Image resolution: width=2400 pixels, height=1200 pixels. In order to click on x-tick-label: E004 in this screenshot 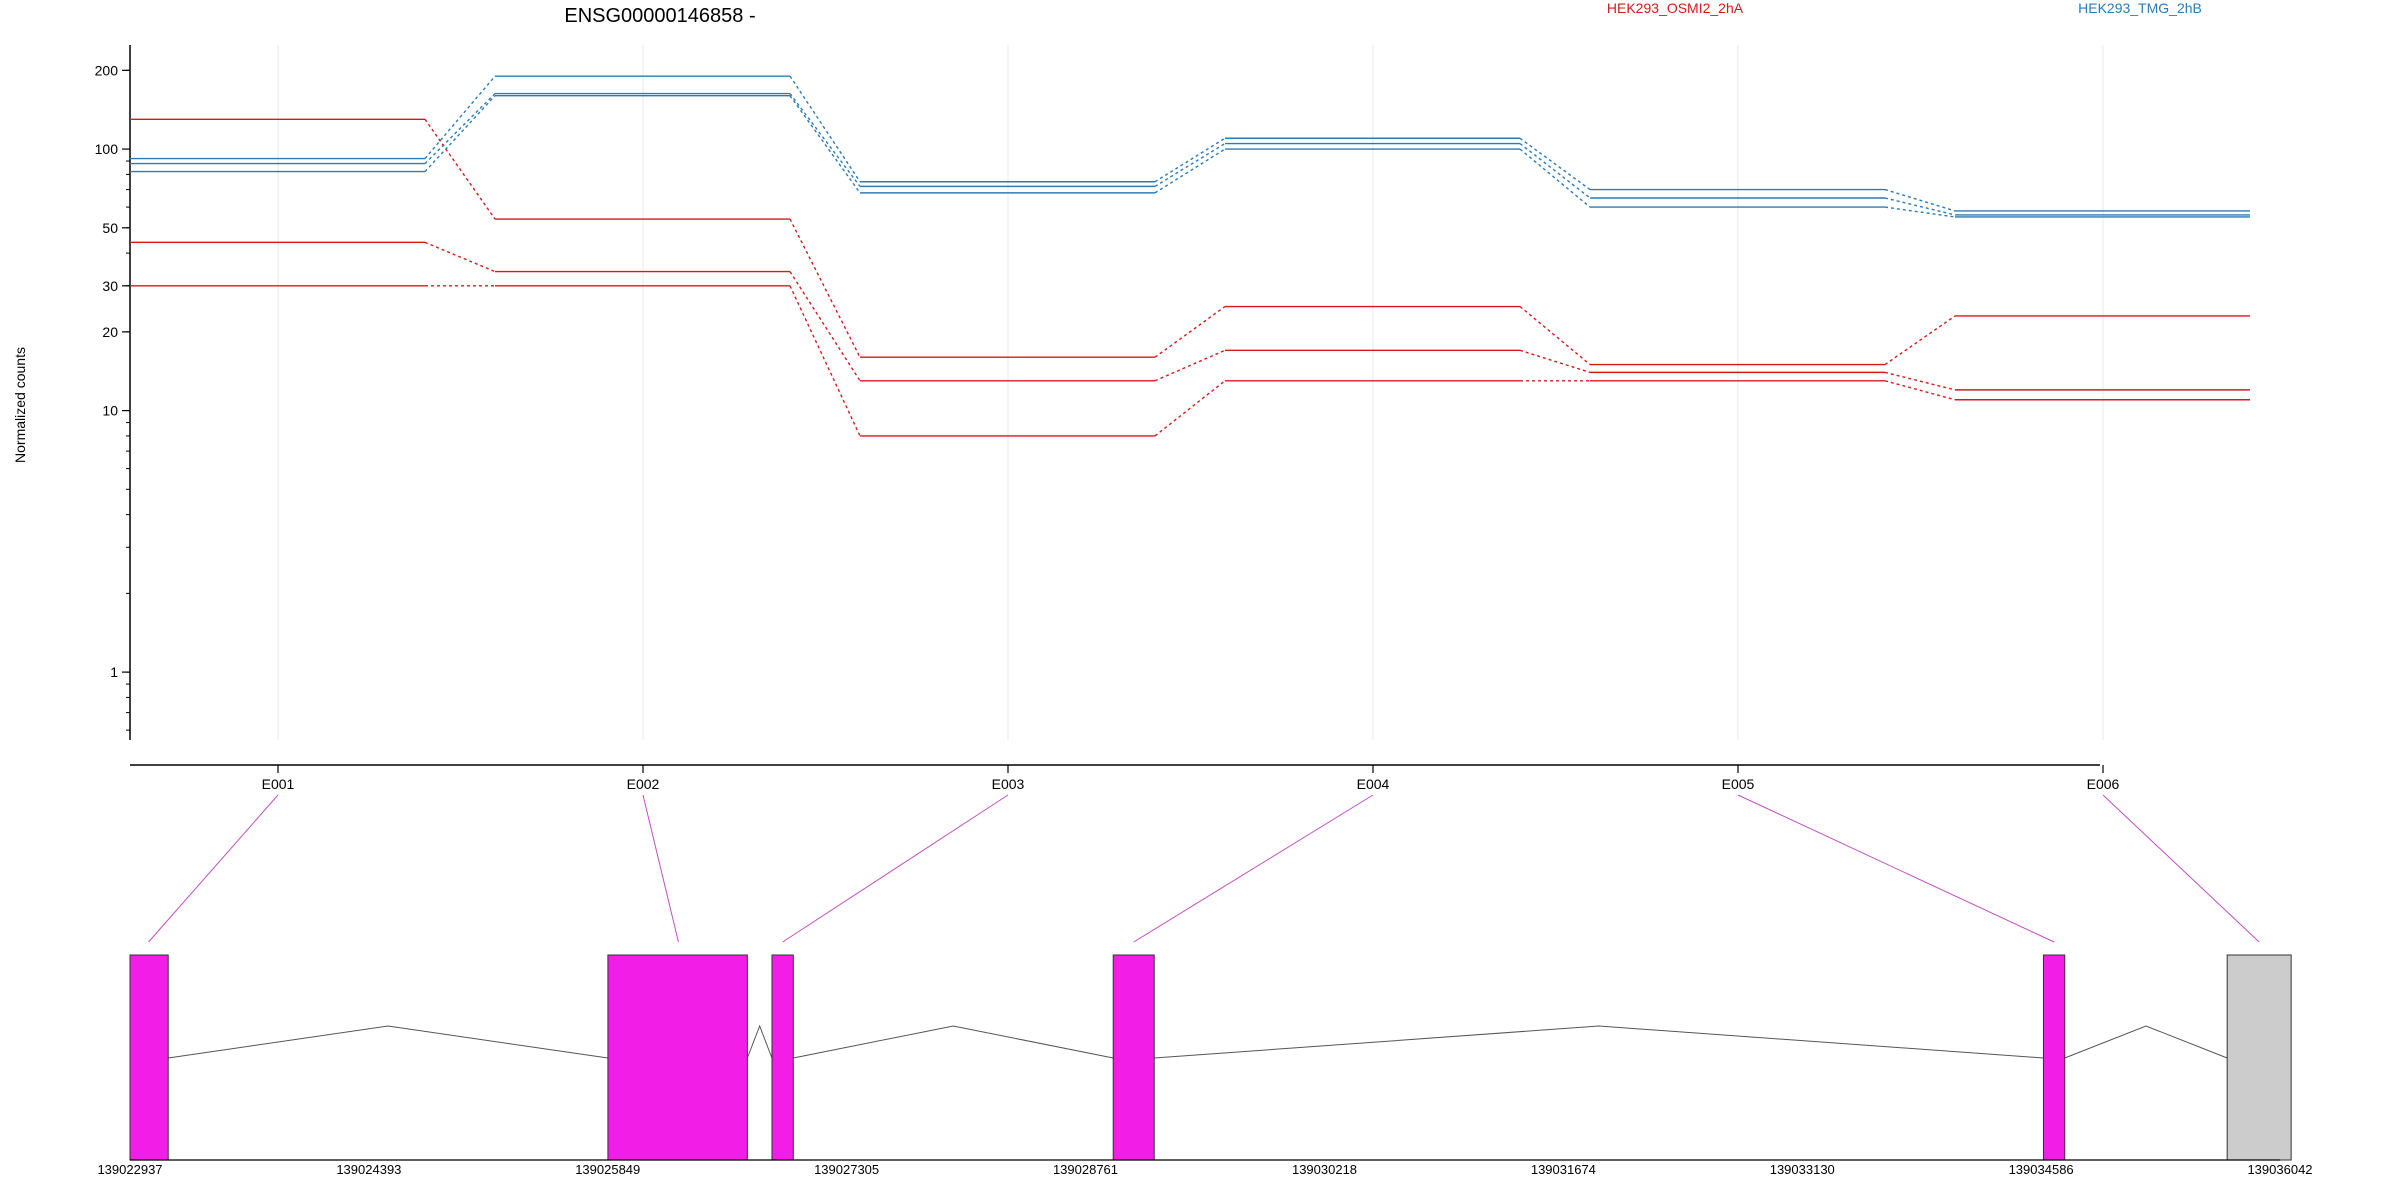, I will do `click(1373, 784)`.